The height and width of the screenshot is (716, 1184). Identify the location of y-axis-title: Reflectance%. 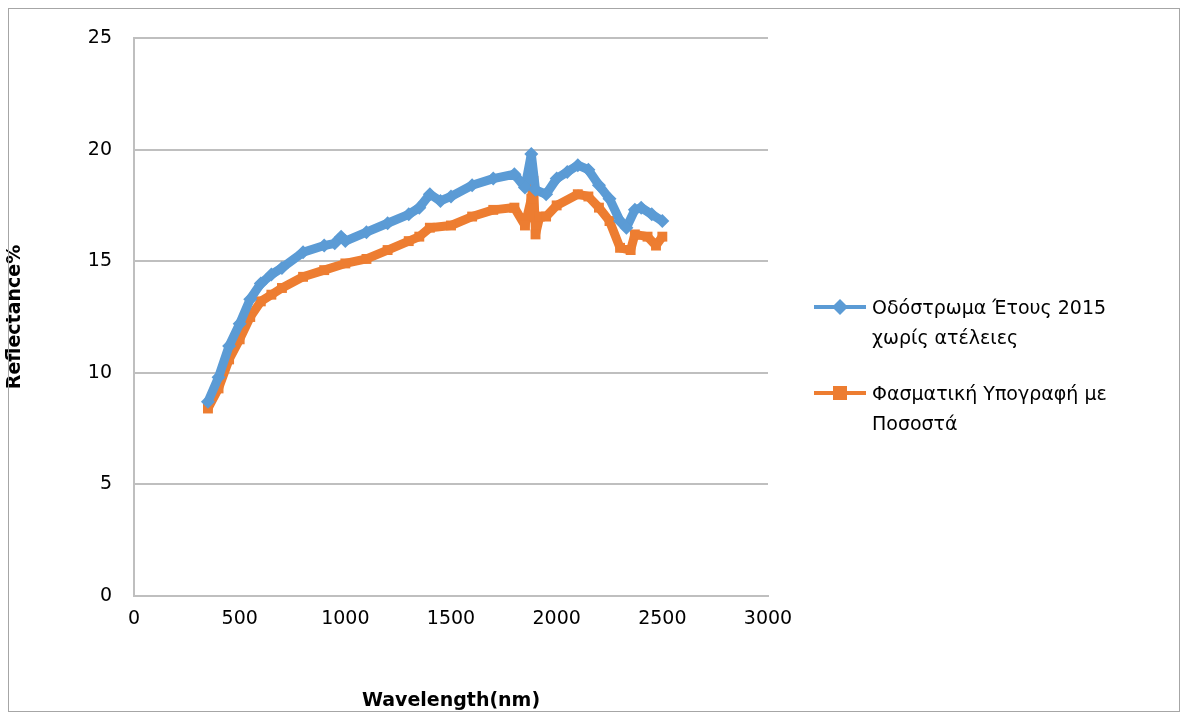
(13, 317).